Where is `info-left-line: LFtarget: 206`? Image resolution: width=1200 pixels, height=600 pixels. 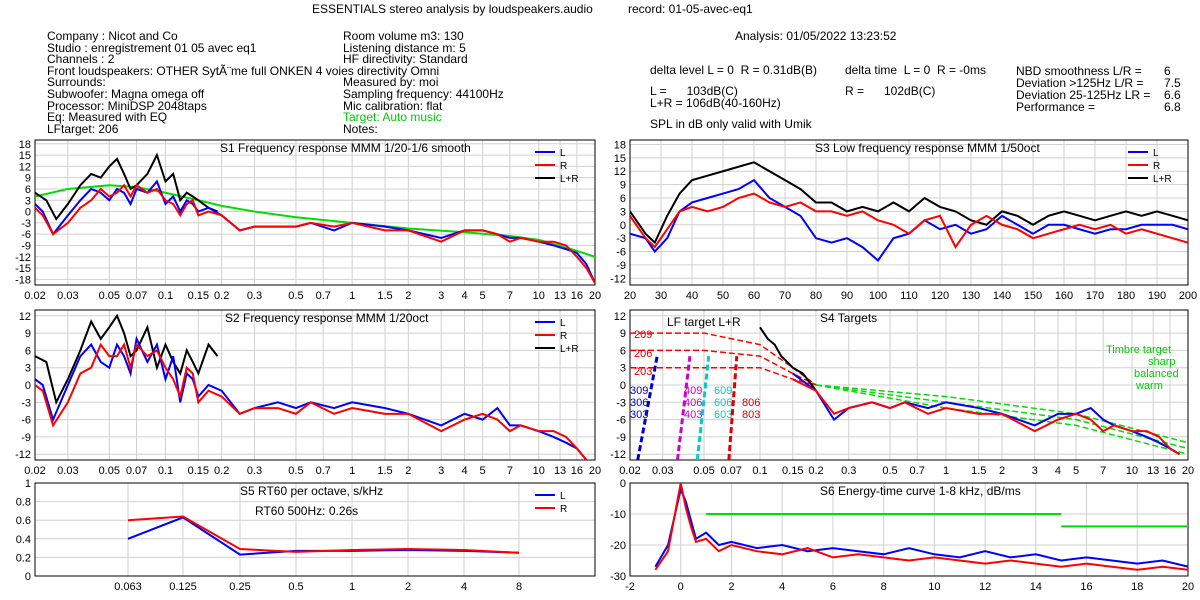
info-left-line: LFtarget: 206 is located at coordinates (83, 128).